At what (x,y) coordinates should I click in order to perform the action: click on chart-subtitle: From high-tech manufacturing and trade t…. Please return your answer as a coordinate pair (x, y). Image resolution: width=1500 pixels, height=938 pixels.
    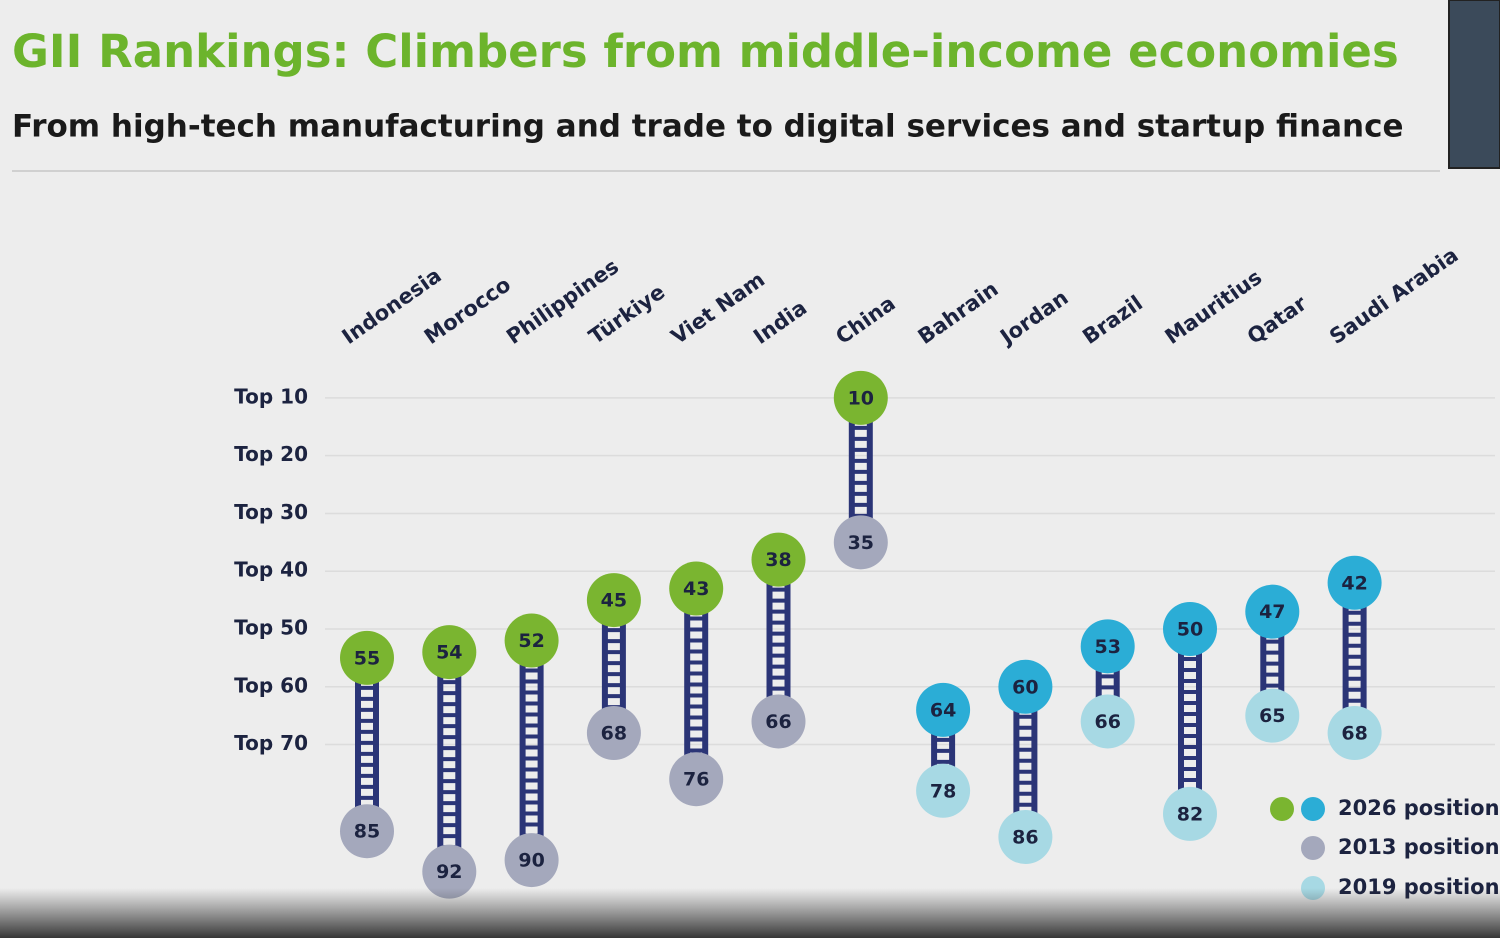
    Looking at the image, I should click on (707, 127).